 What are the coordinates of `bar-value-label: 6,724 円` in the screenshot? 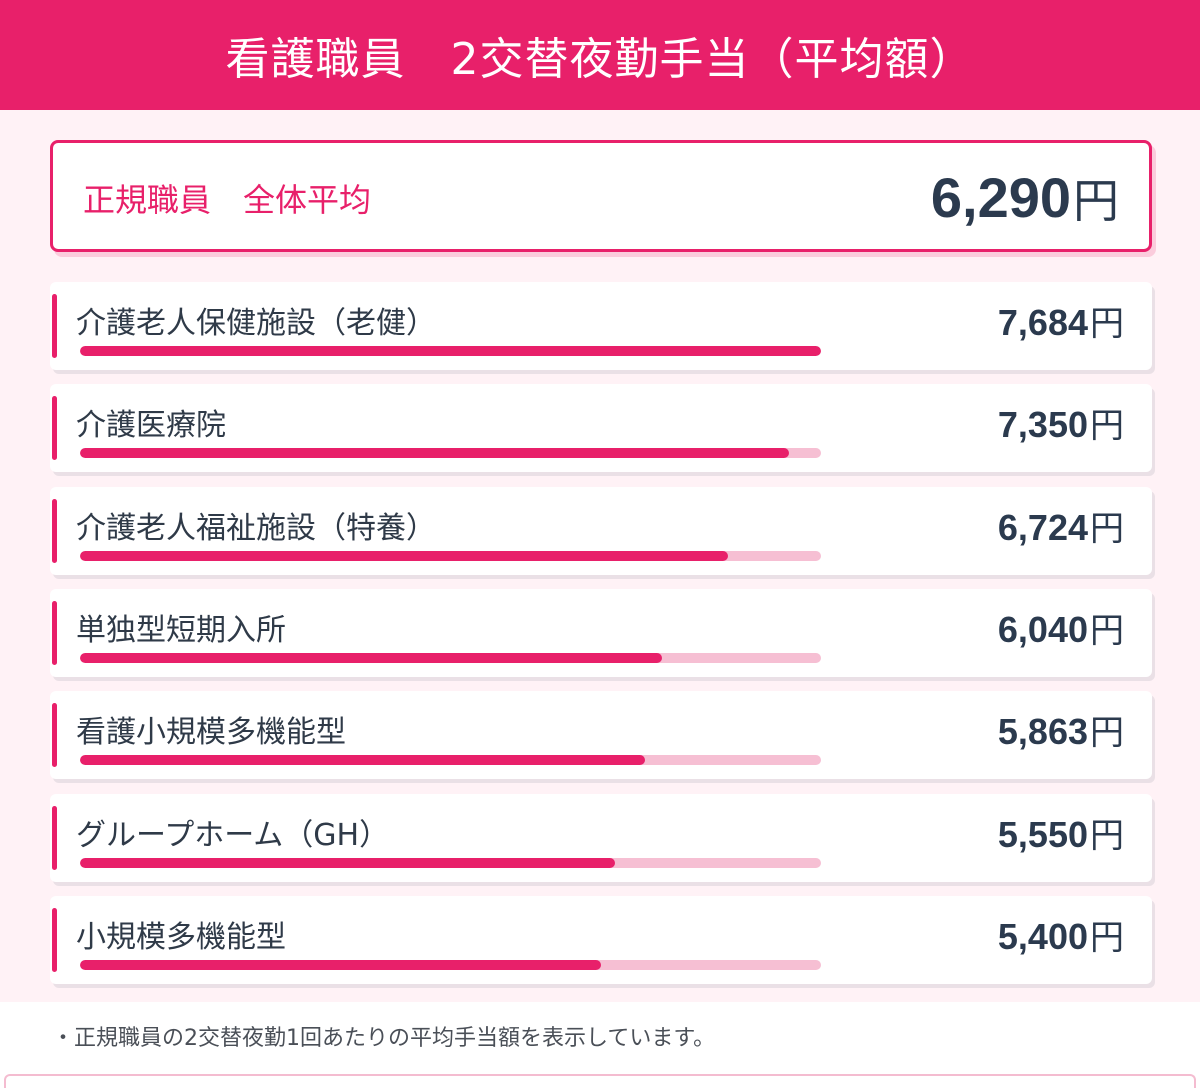 It's located at (1061, 525).